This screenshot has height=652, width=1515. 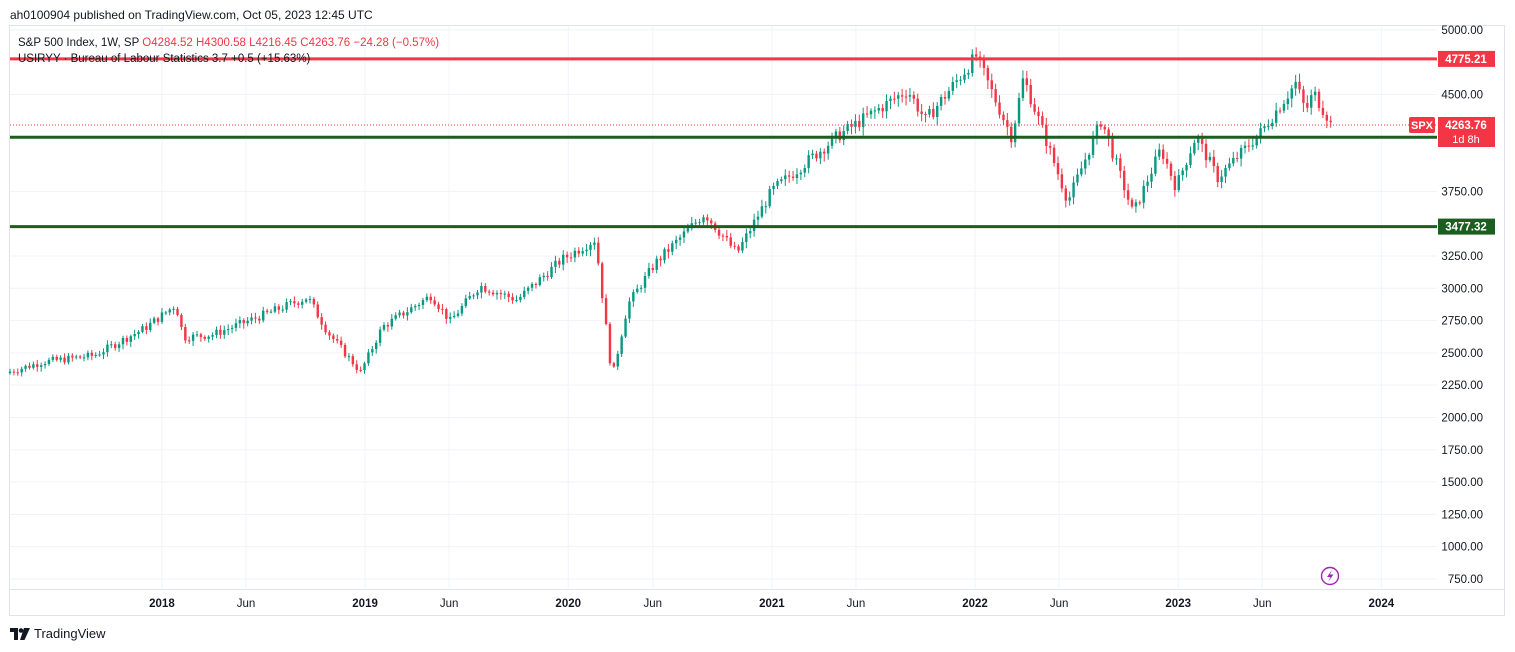 I want to click on x-tick-label: Jun, so click(x=1262, y=604).